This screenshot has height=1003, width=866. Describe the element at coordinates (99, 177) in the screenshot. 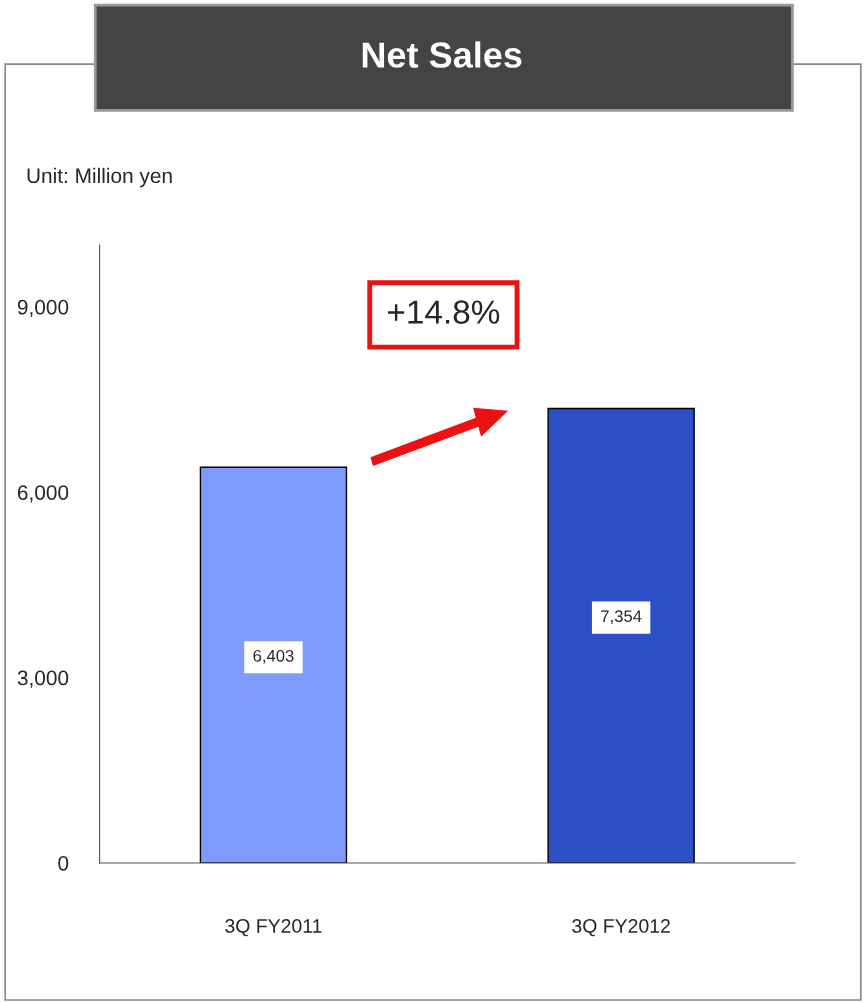

I see `text: Unit: Million yen` at that location.